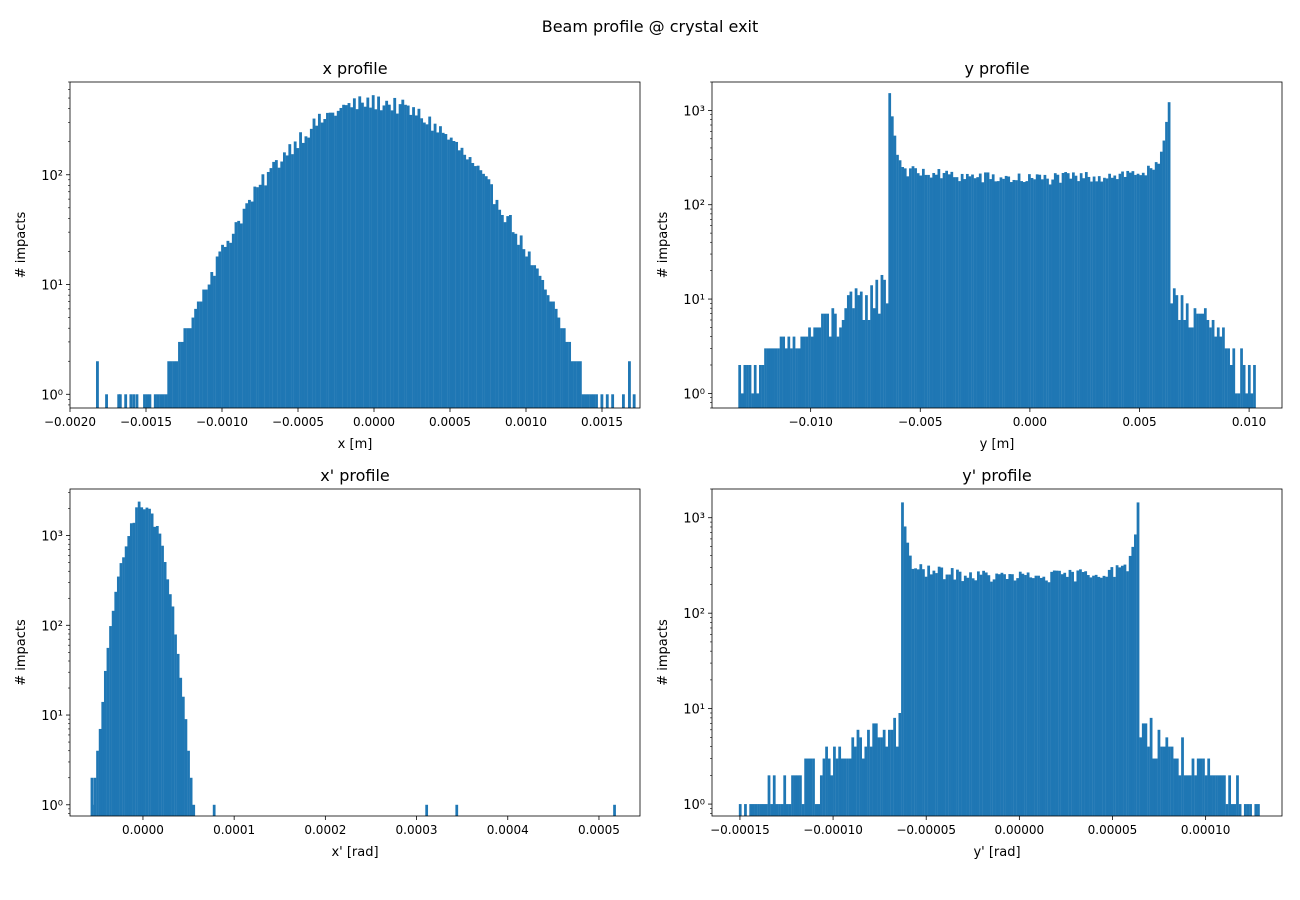  Describe the element at coordinates (70, 422) in the screenshot. I see `x-tick-label: −0.0020` at that location.